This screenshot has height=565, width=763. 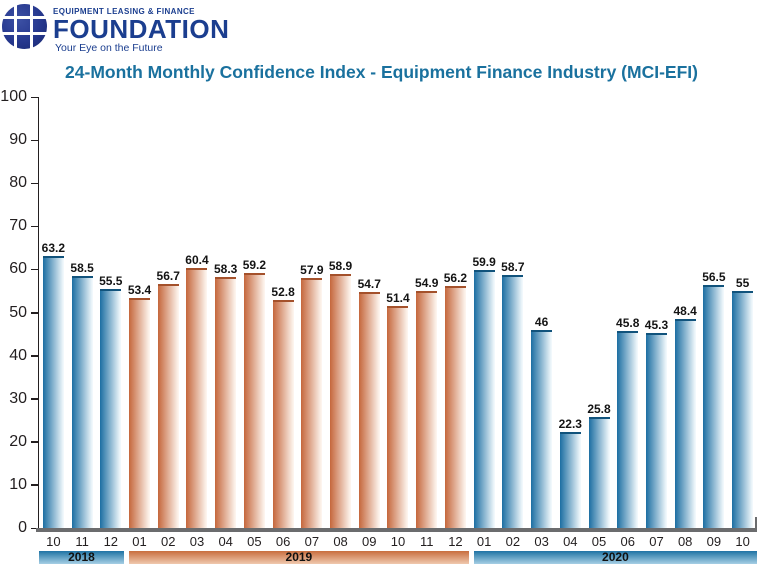 I want to click on y-axis-label: 80, so click(x=18, y=183).